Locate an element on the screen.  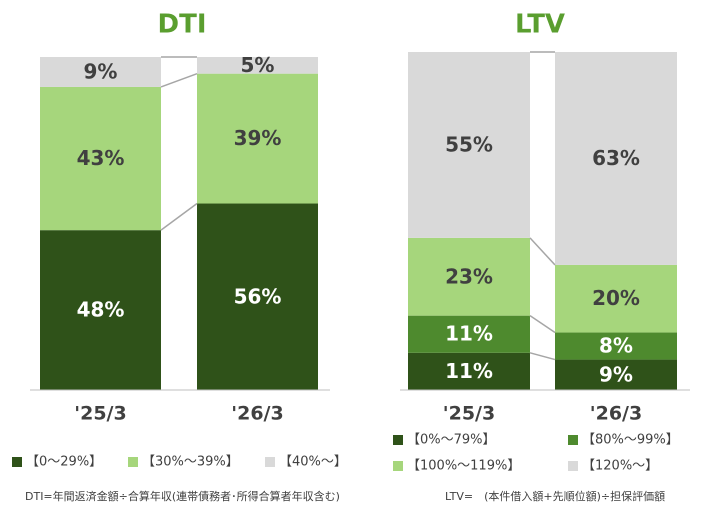
chart-title: DTI is located at coordinates (182, 25).